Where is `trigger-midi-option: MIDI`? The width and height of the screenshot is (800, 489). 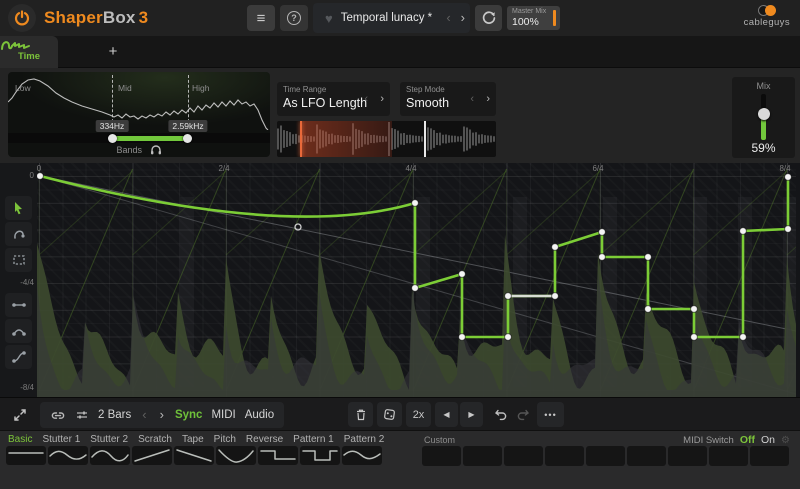
trigger-midi-option: MIDI is located at coordinates (223, 415).